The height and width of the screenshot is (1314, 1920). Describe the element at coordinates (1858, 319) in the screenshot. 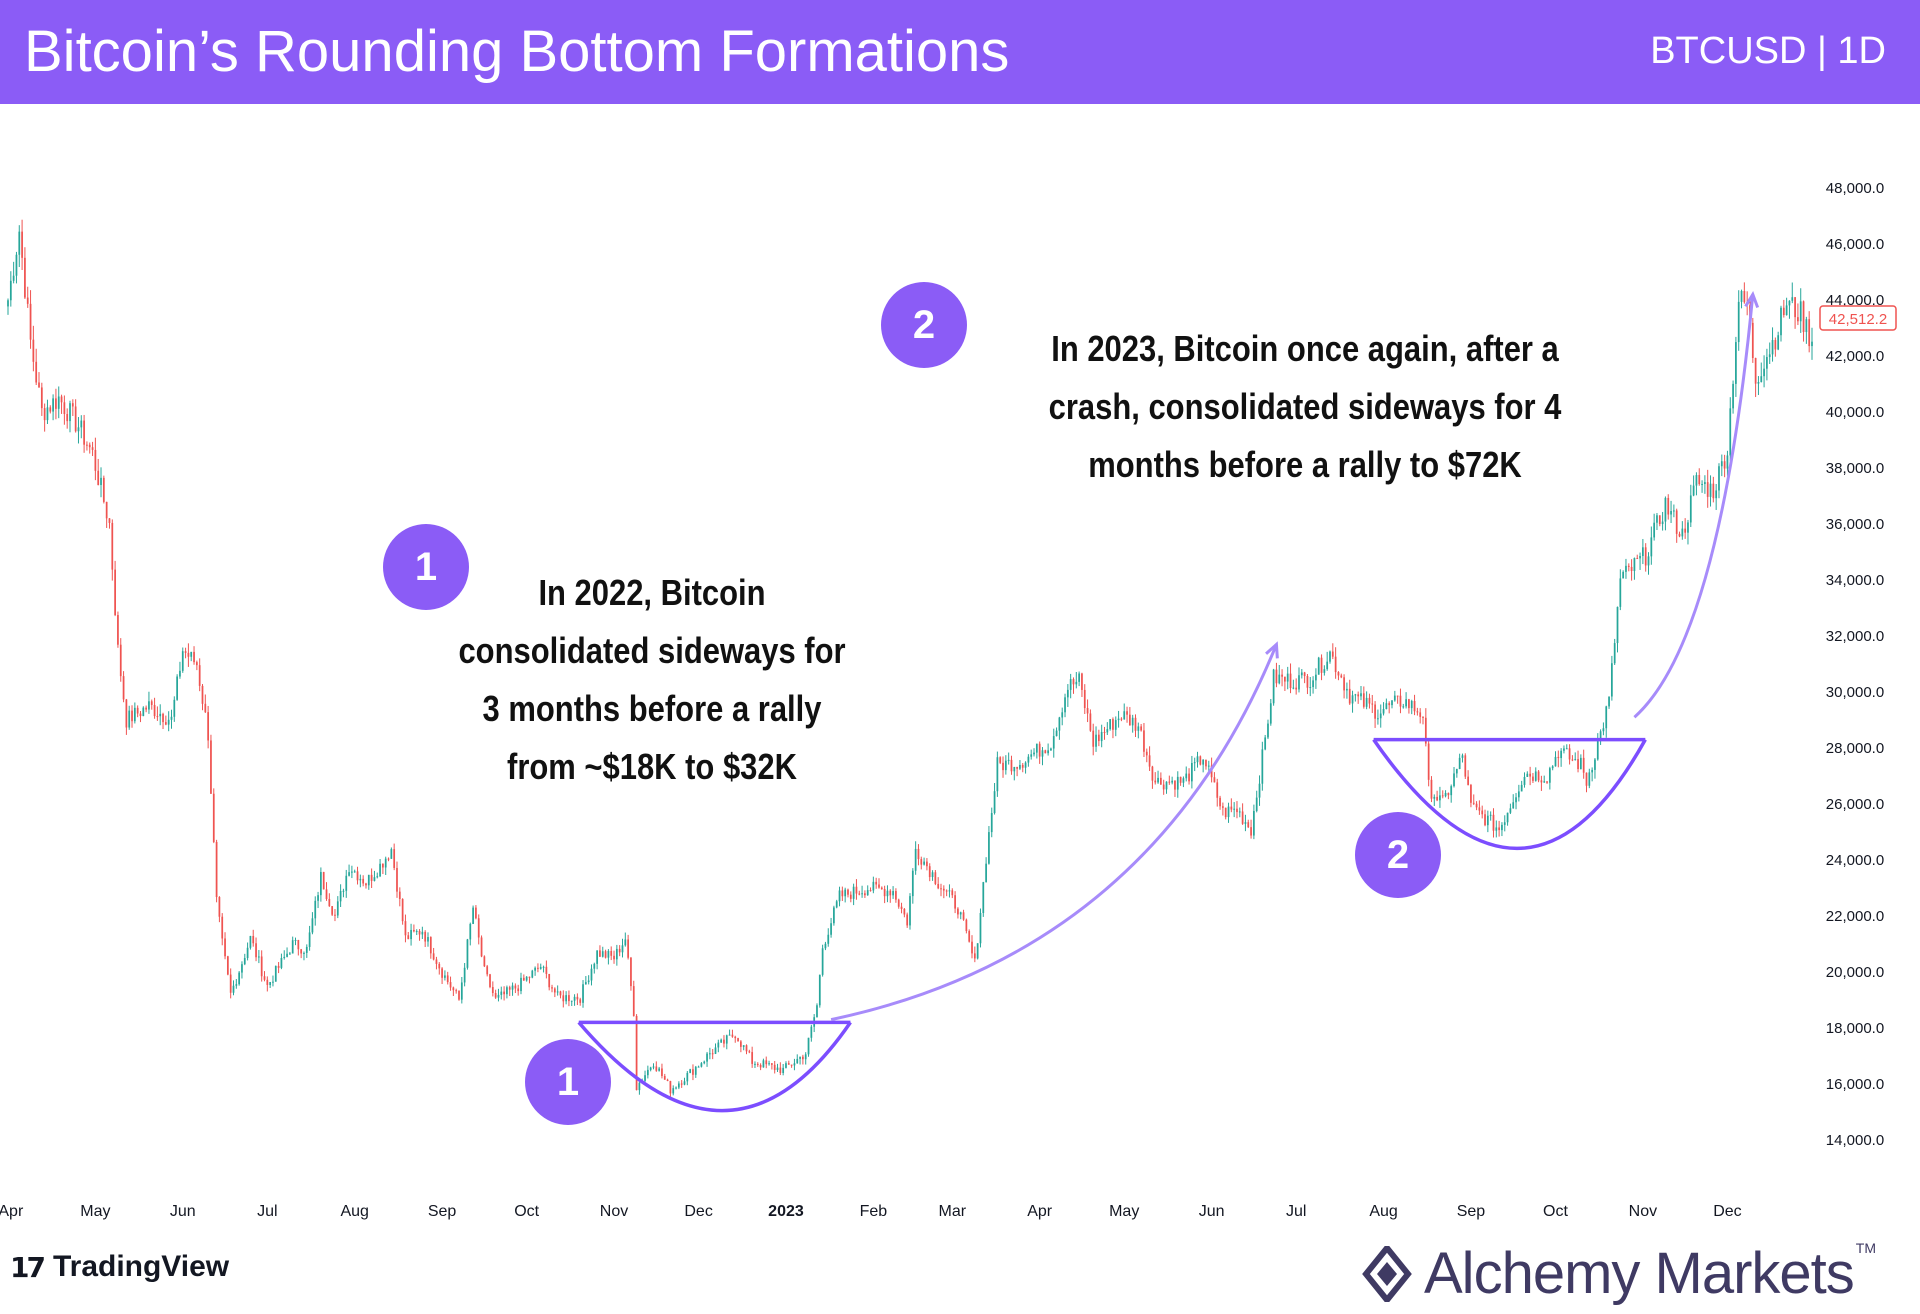

I see `last-price-label: 42,512.2` at that location.